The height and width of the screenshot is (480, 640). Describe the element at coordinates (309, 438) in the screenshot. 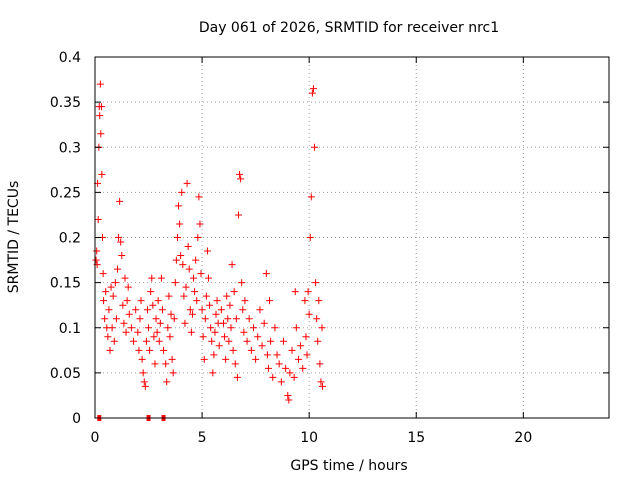

I see `x-tick-label: 10` at that location.